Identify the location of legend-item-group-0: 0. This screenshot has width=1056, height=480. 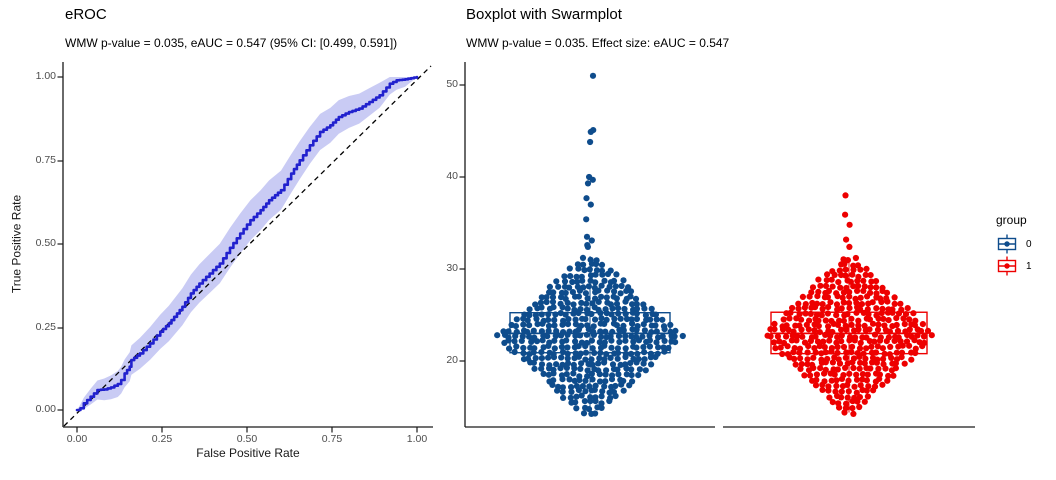
(1014, 244).